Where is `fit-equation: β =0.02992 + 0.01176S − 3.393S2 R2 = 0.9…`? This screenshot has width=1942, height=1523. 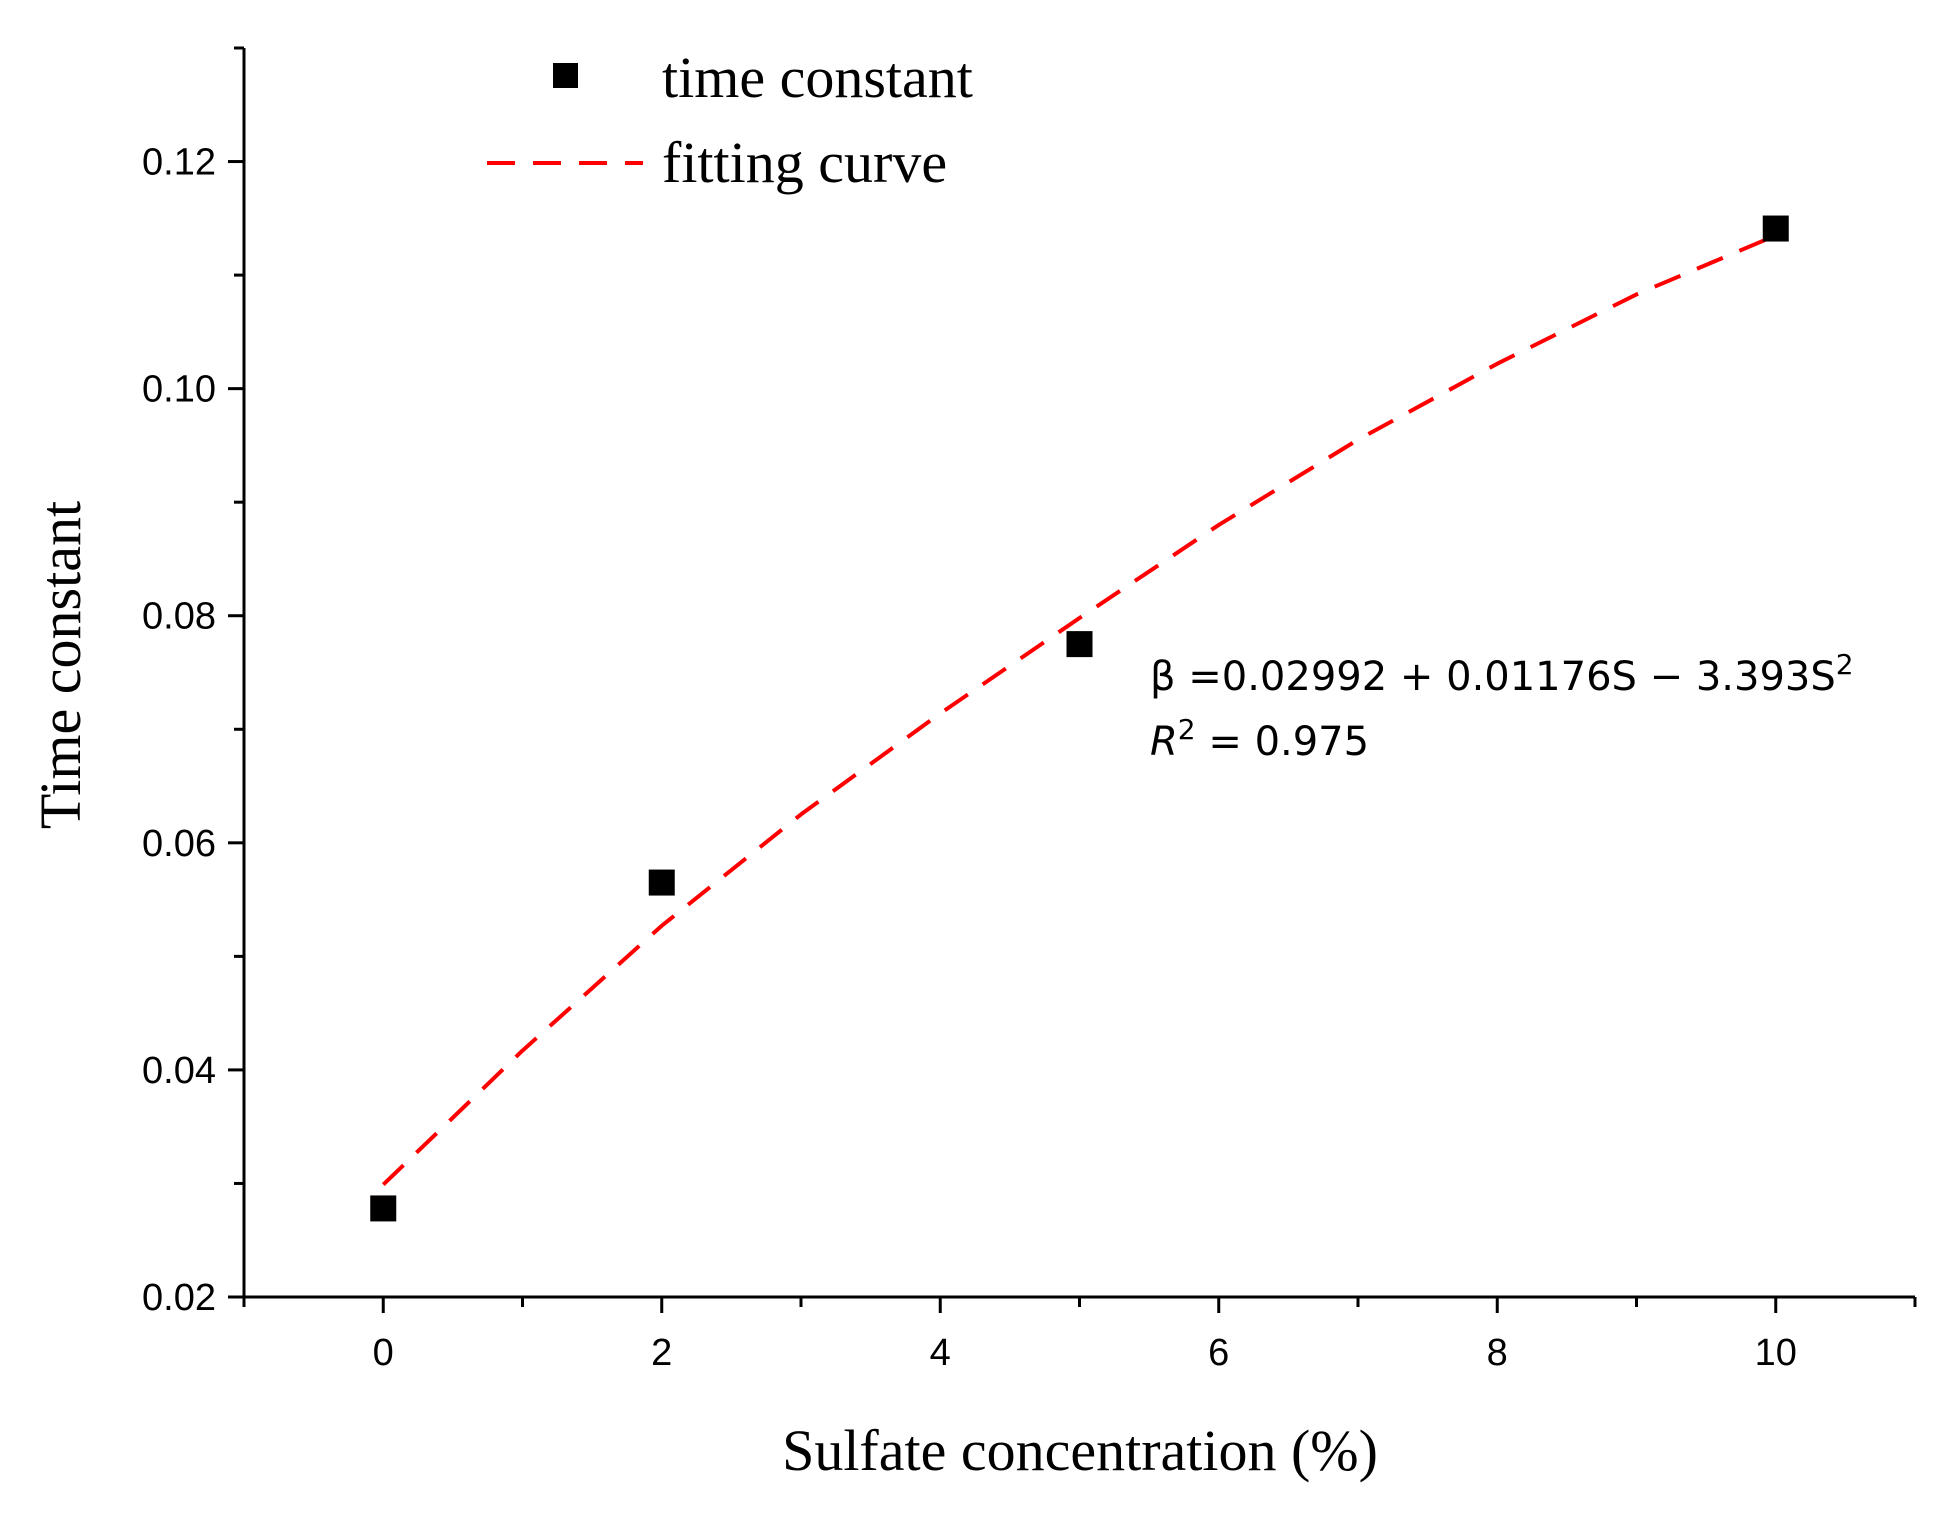 fit-equation: β =0.02992 + 0.01176S − 3.393S2 R2 = 0.9… is located at coordinates (1502, 706).